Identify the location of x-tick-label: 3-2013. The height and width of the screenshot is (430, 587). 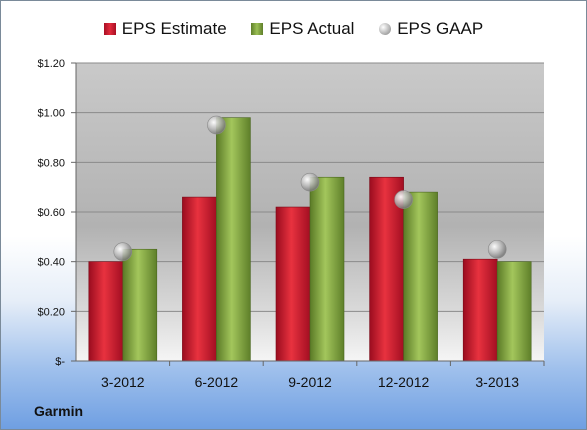
(497, 382).